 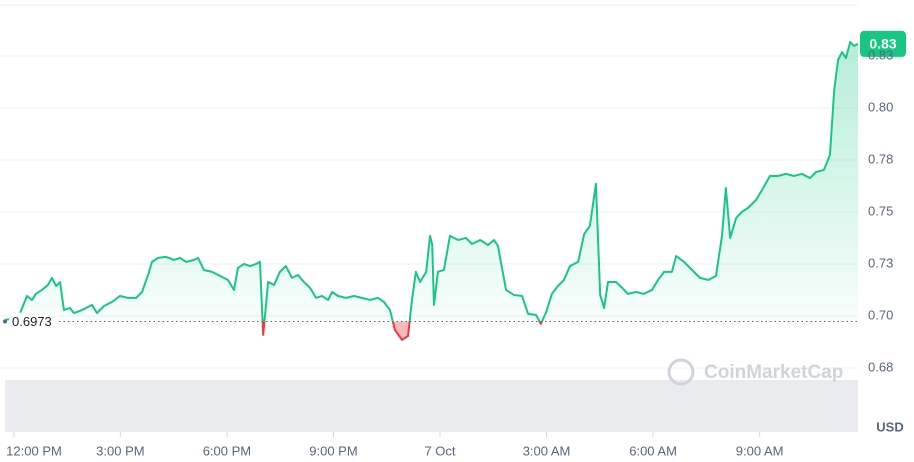 What do you see at coordinates (681, 372) in the screenshot?
I see `watermark-logo` at bounding box center [681, 372].